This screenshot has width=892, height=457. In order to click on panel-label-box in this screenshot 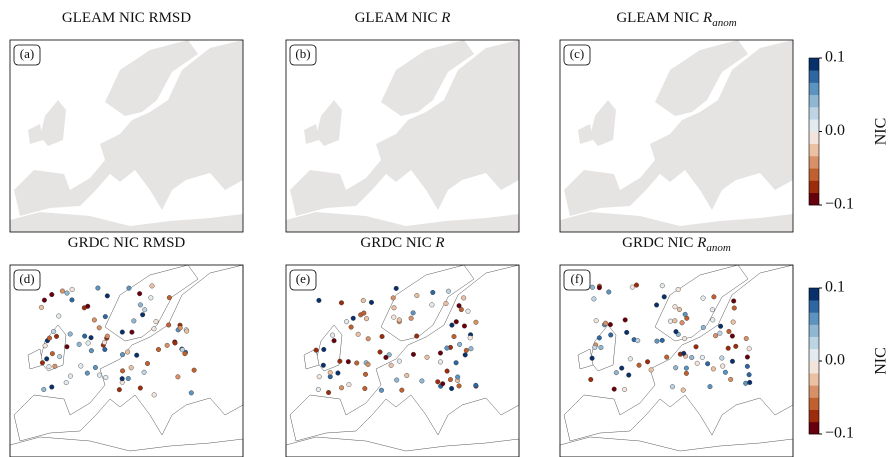, I will do `click(303, 280)`.